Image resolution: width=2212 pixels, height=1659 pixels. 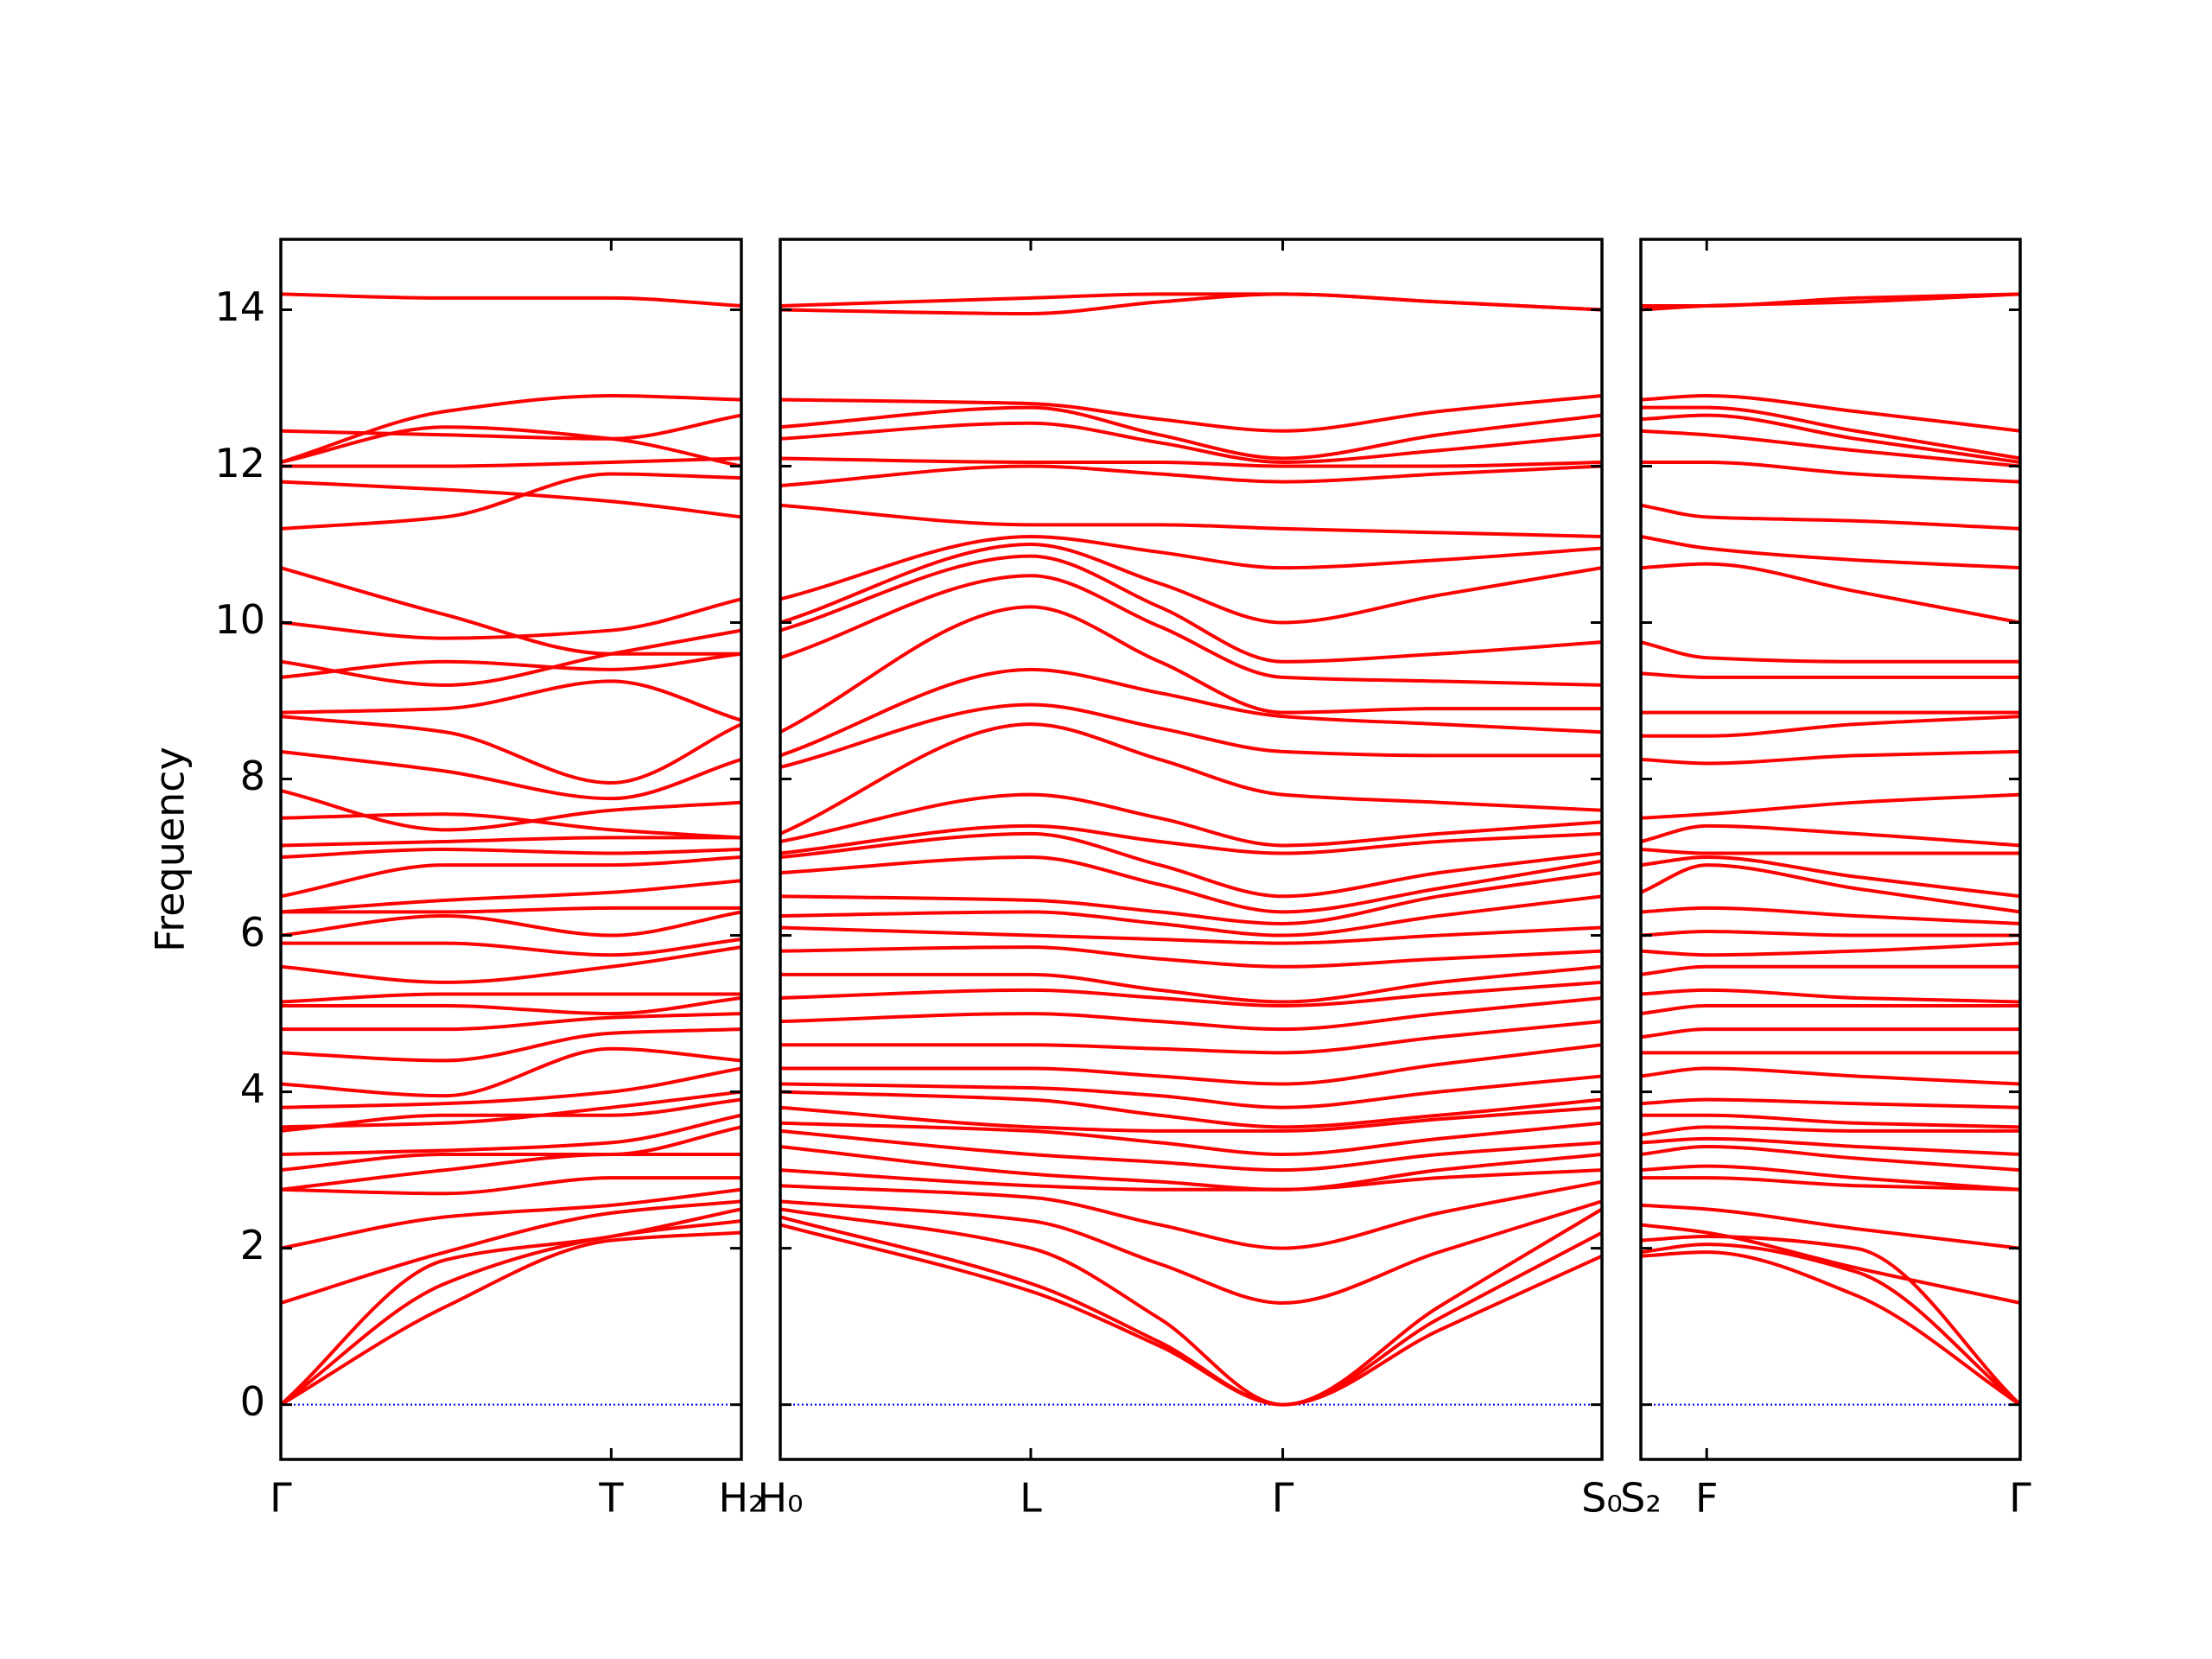 I want to click on y-tick-label: 12, so click(x=239, y=463).